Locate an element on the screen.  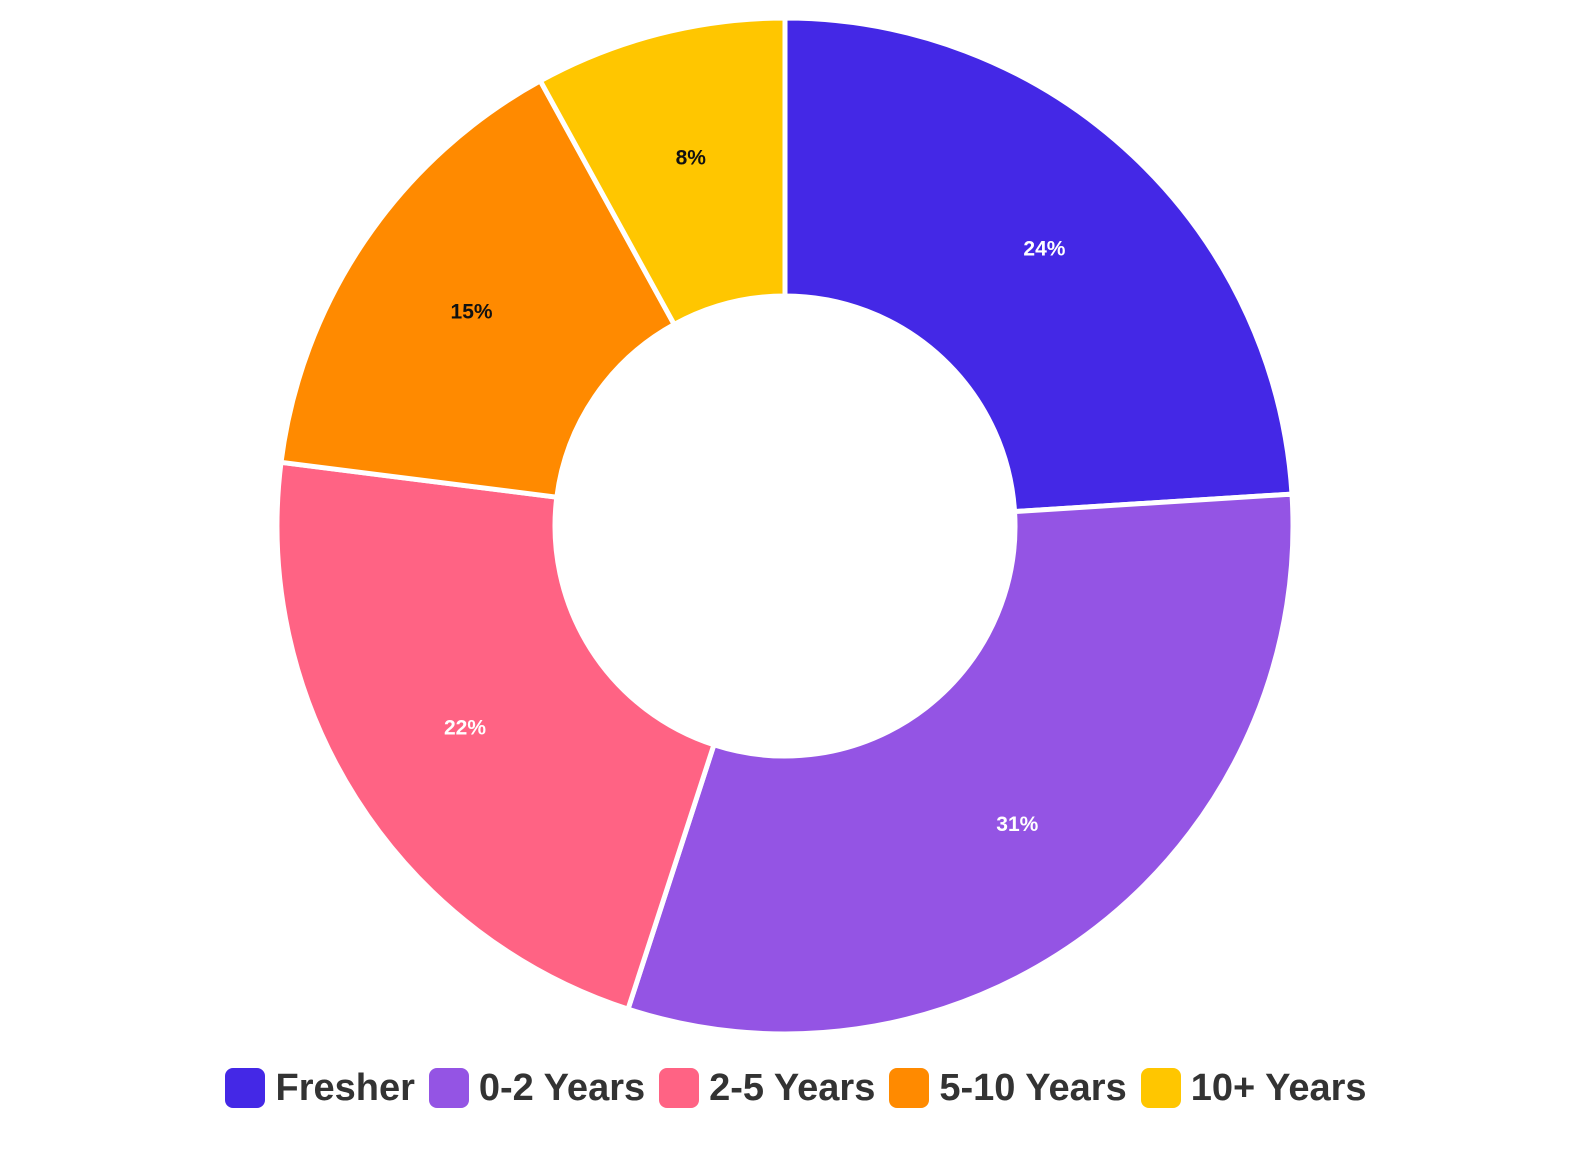
legend-item-5-10-years: 5-10 Years is located at coordinates (1008, 1088).